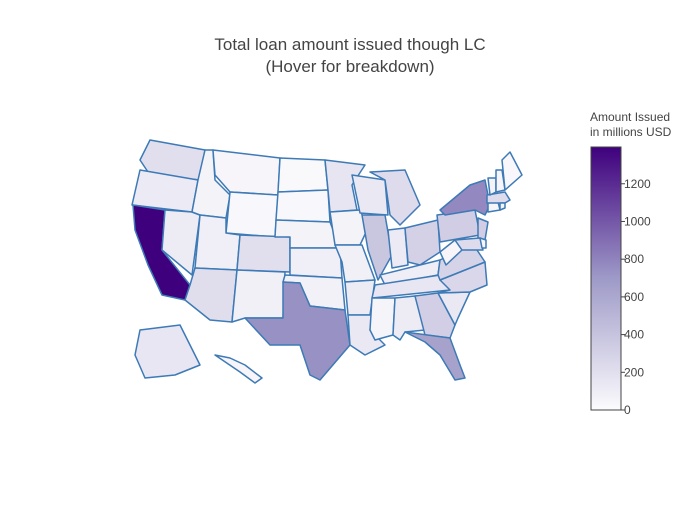 The width and height of the screenshot is (700, 505). I want to click on colorbar-title: Amount Issued, so click(630, 117).